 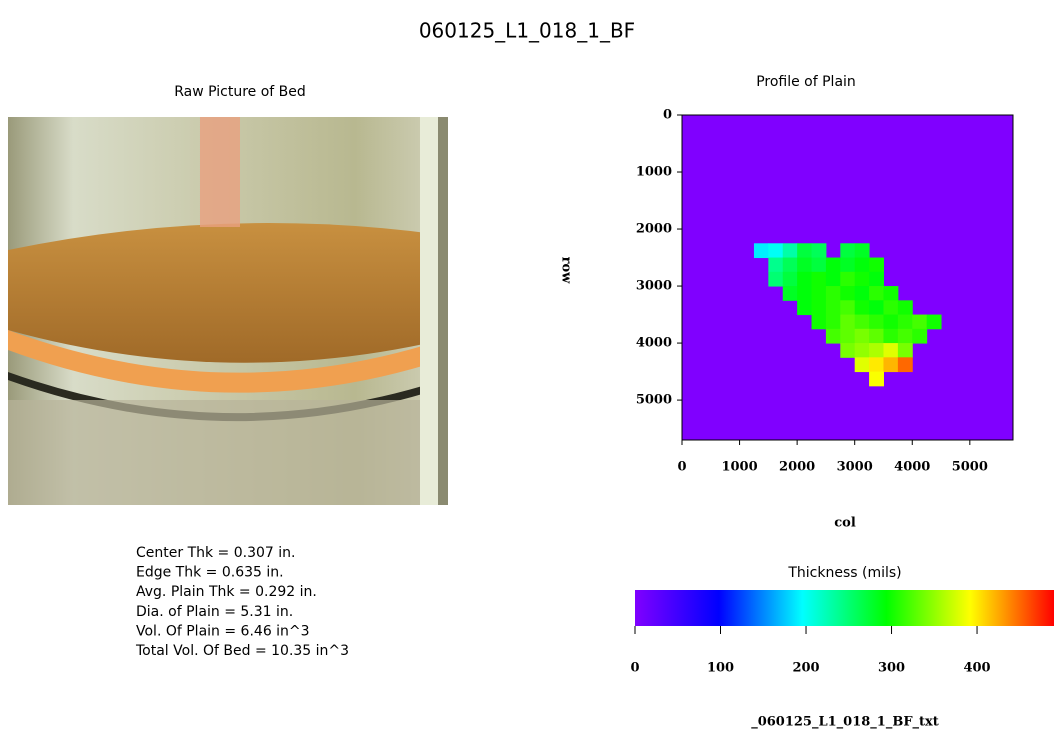 I want to click on colorbar-label: Thickness (mils), so click(x=844, y=573).